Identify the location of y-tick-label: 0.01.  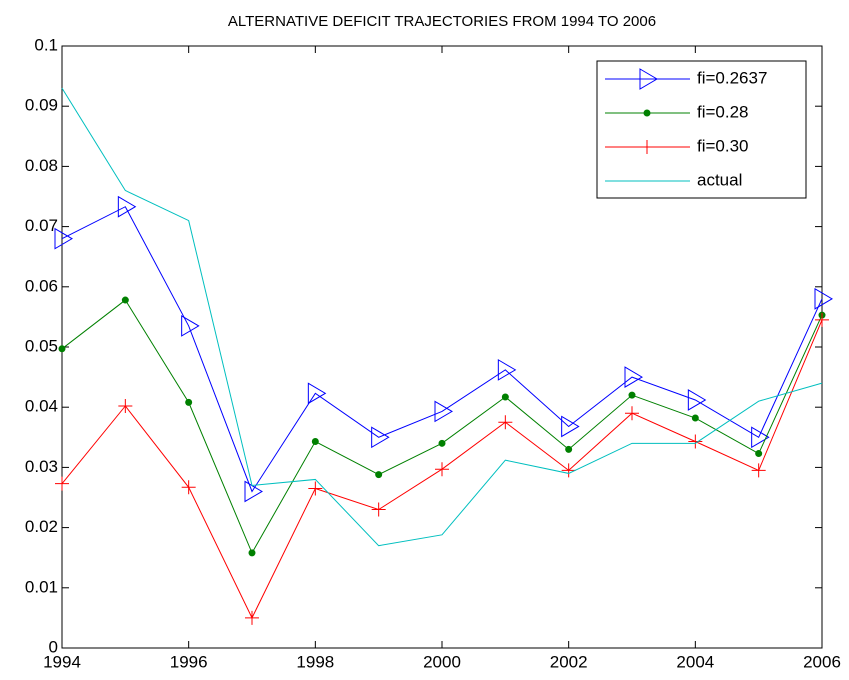
(41, 586).